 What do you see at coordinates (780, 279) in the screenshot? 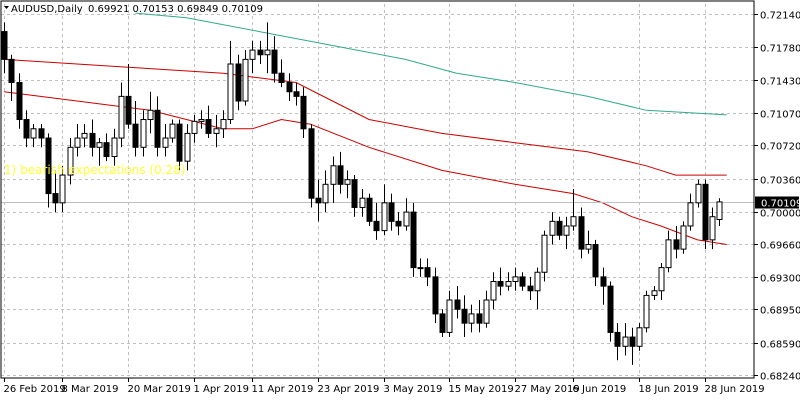
I see `y-tick-label: 0.69300` at bounding box center [780, 279].